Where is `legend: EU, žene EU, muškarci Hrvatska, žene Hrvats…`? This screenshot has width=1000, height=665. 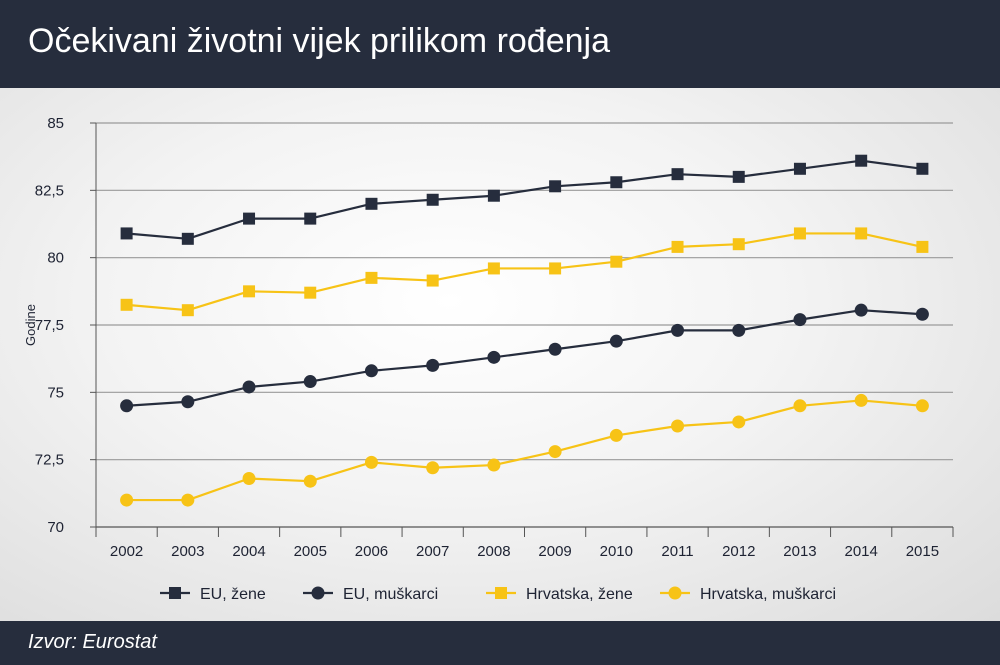
legend: EU, žene EU, muškarci Hrvatska, žene Hrvats… is located at coordinates (498, 594).